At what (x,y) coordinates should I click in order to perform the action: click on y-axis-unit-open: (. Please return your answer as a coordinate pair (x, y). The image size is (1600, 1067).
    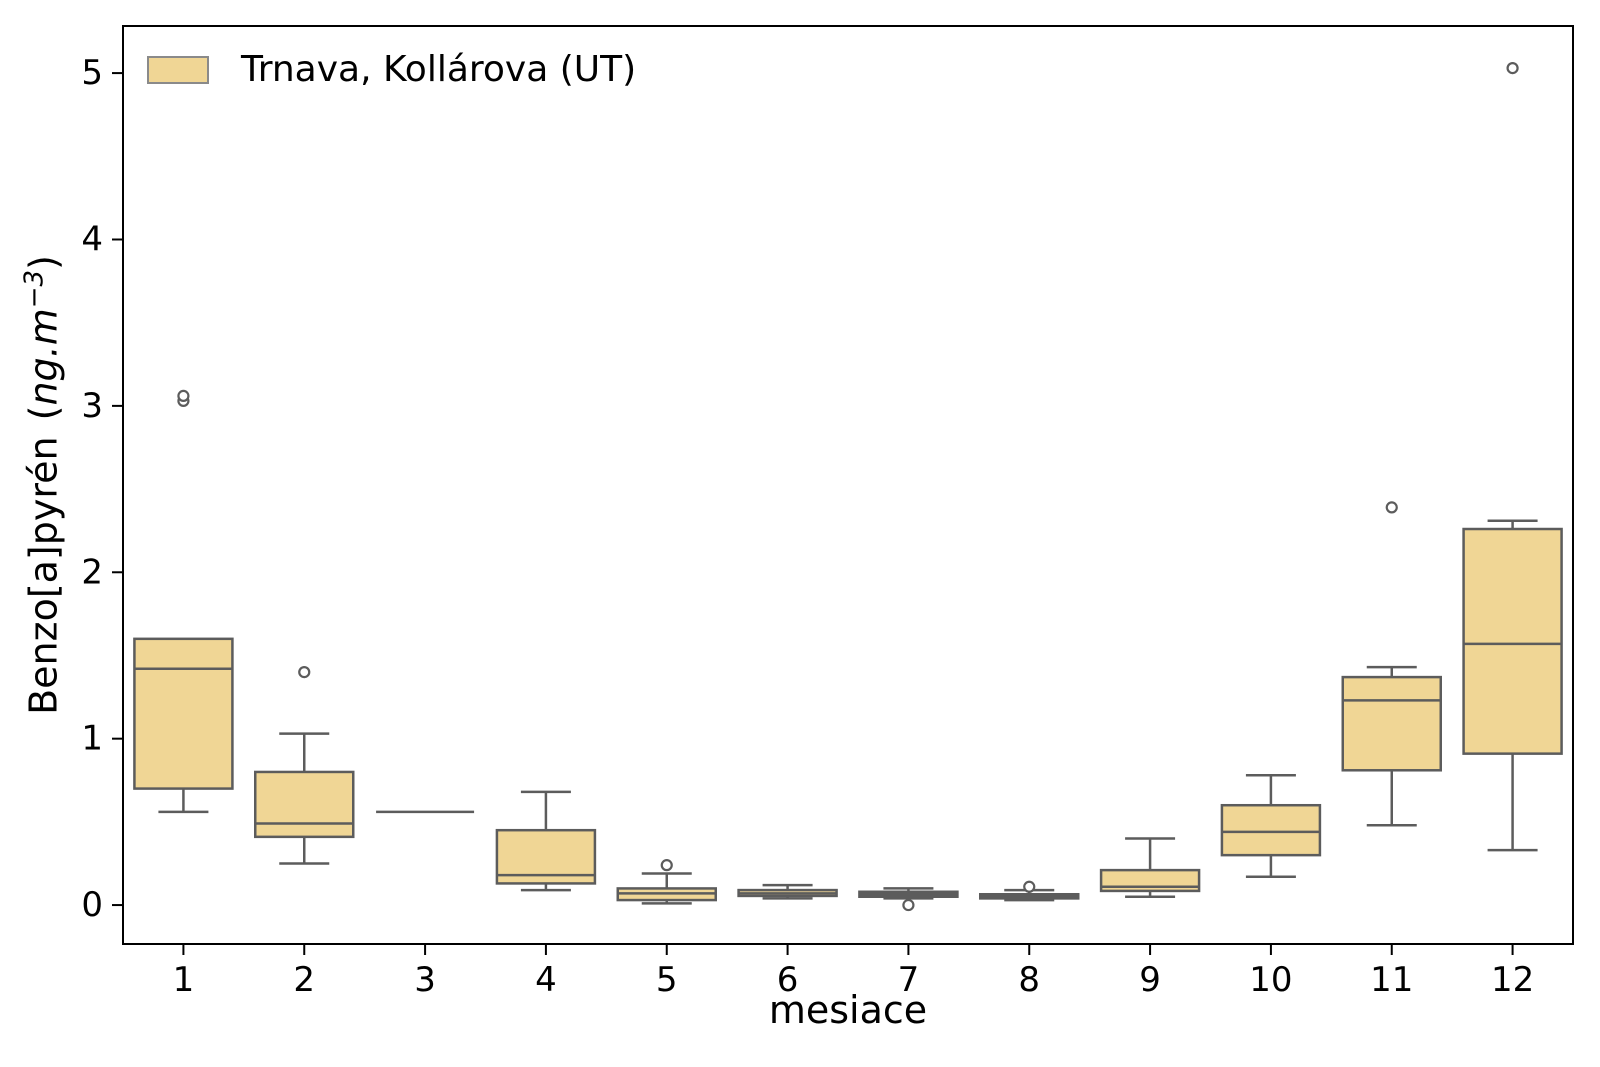
    Looking at the image, I should click on (43, 413).